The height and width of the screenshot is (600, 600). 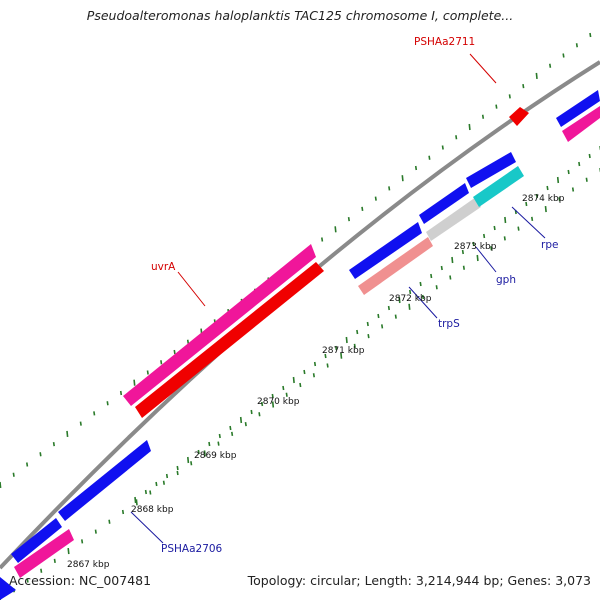 I want to click on kbp-label: 2871 kbp, so click(x=343, y=351).